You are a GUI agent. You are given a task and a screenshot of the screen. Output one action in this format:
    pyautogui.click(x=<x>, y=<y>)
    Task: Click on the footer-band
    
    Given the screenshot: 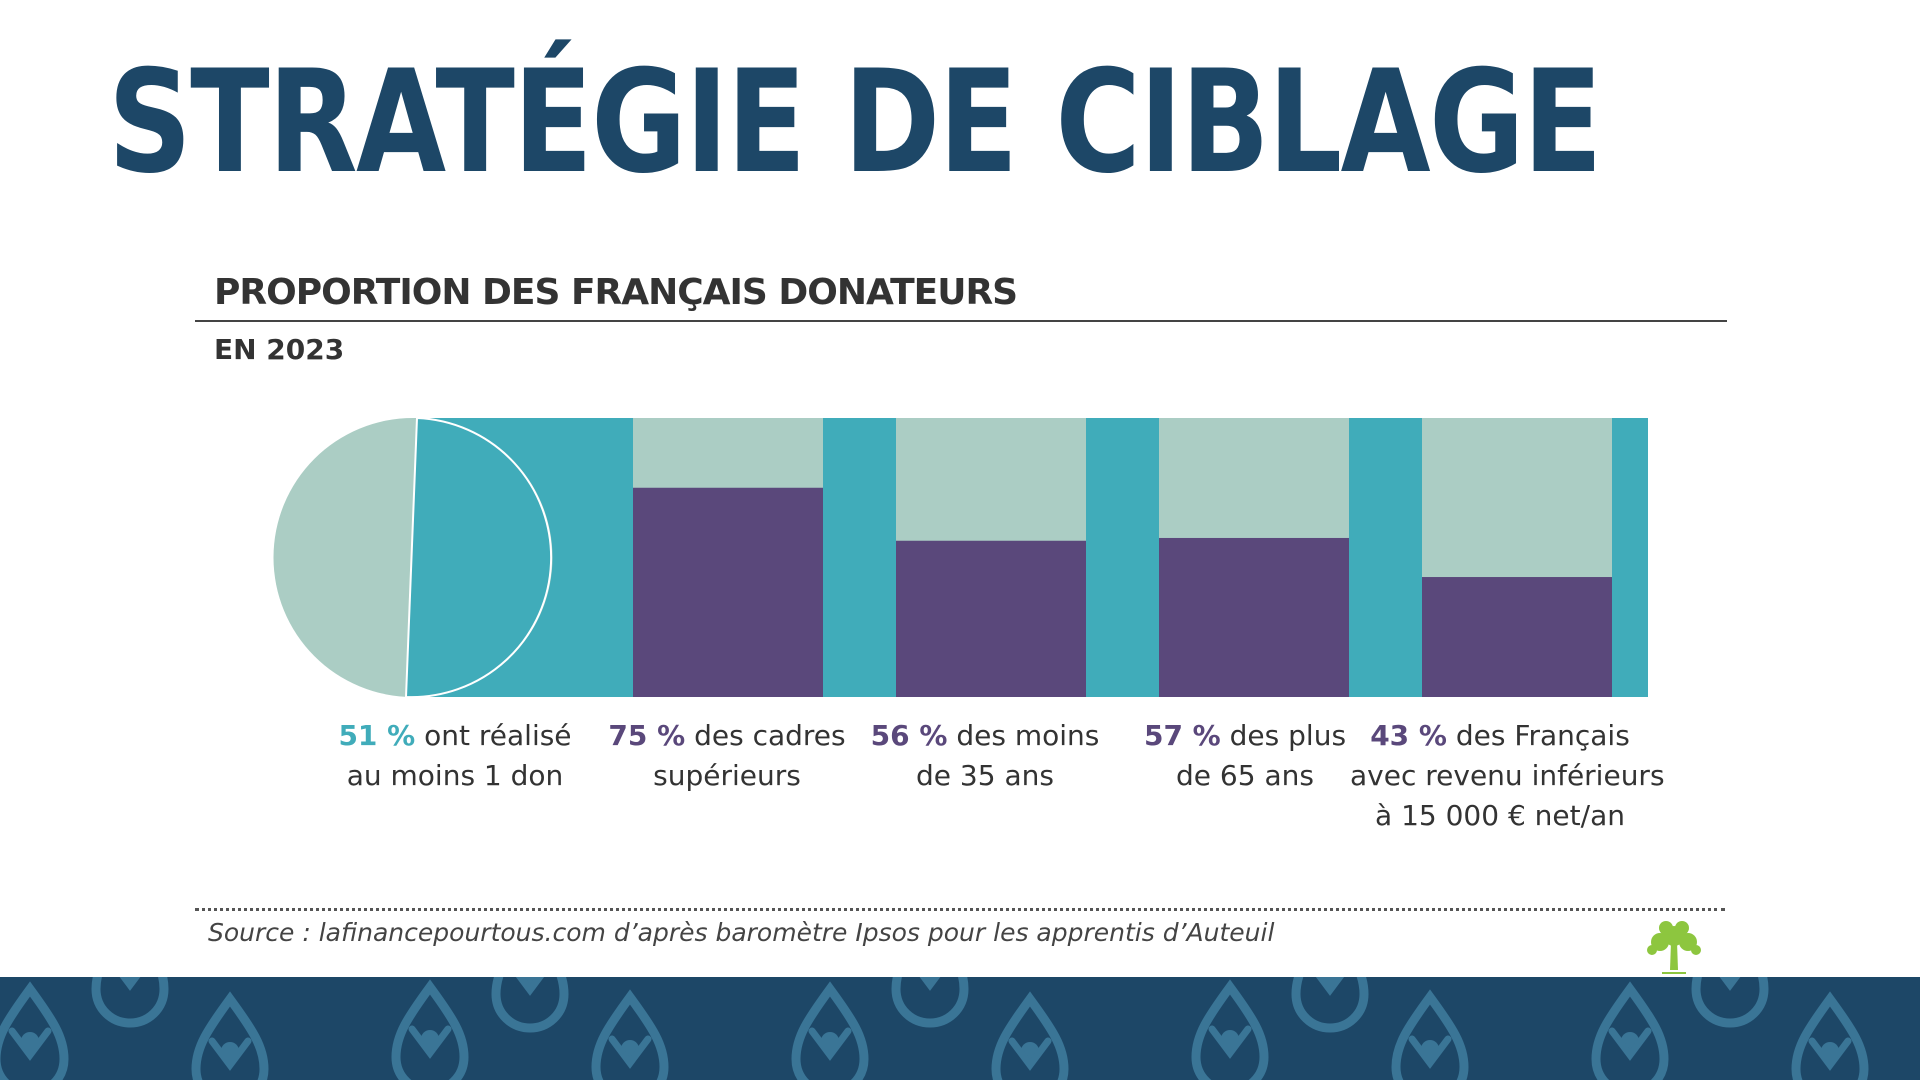 What is the action you would take?
    pyautogui.click(x=960, y=1028)
    